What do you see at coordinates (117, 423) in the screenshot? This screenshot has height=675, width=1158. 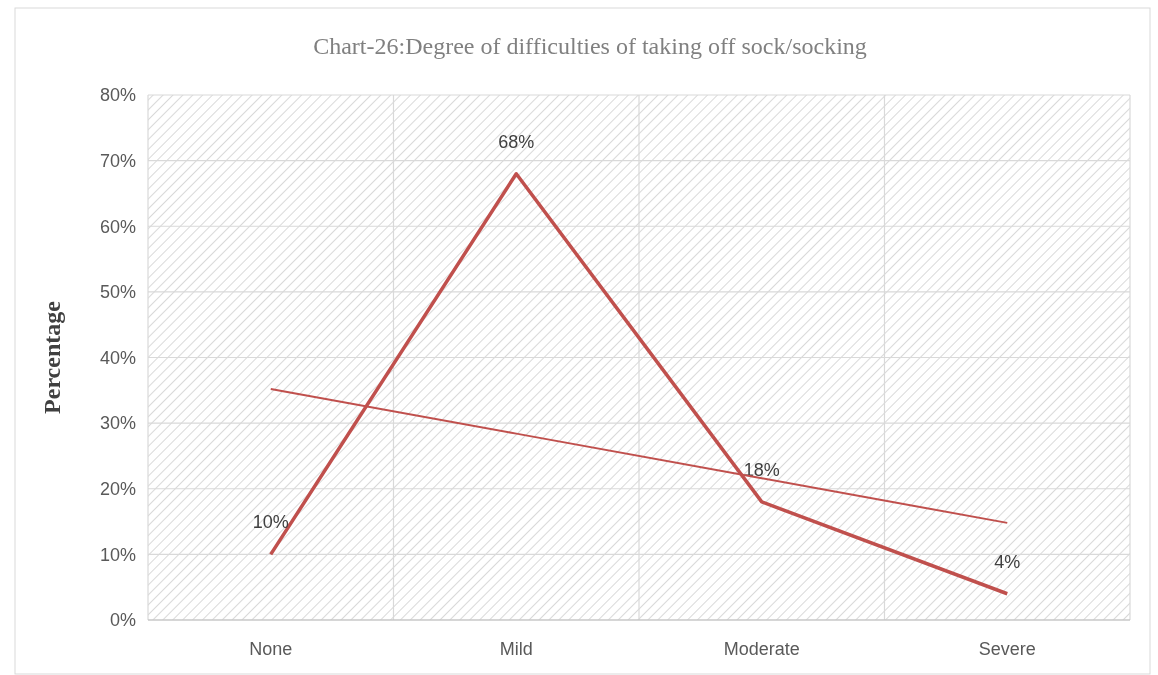 I see `y-tick-label: 30%` at bounding box center [117, 423].